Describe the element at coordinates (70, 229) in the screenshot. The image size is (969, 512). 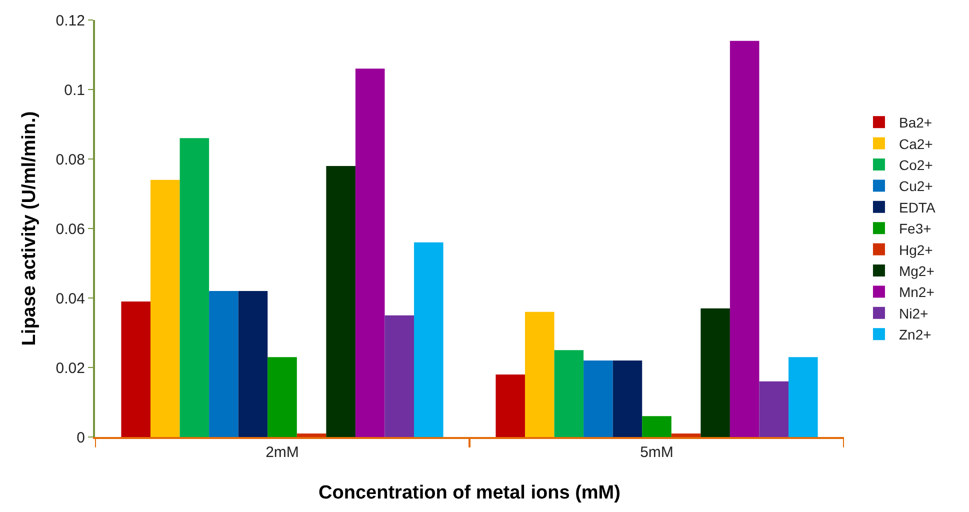
I see `y-tick-label: 0.06` at that location.